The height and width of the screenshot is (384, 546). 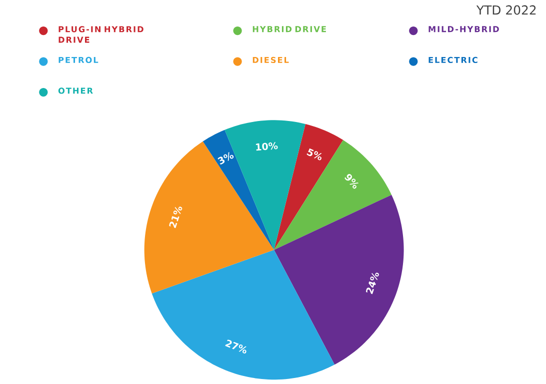 I want to click on legend-label: ELECTRIC, so click(x=453, y=59).